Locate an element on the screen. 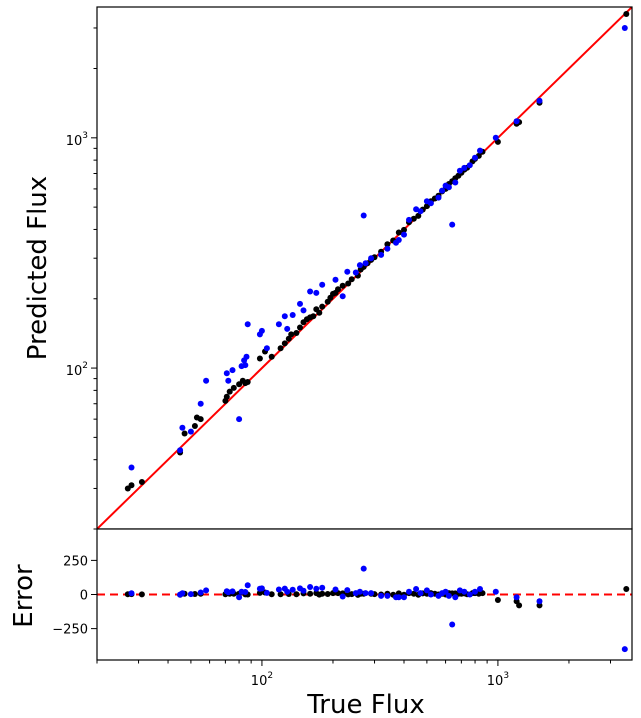 This screenshot has width=641, height=718. x-axis-title: True Flux is located at coordinates (365, 704).